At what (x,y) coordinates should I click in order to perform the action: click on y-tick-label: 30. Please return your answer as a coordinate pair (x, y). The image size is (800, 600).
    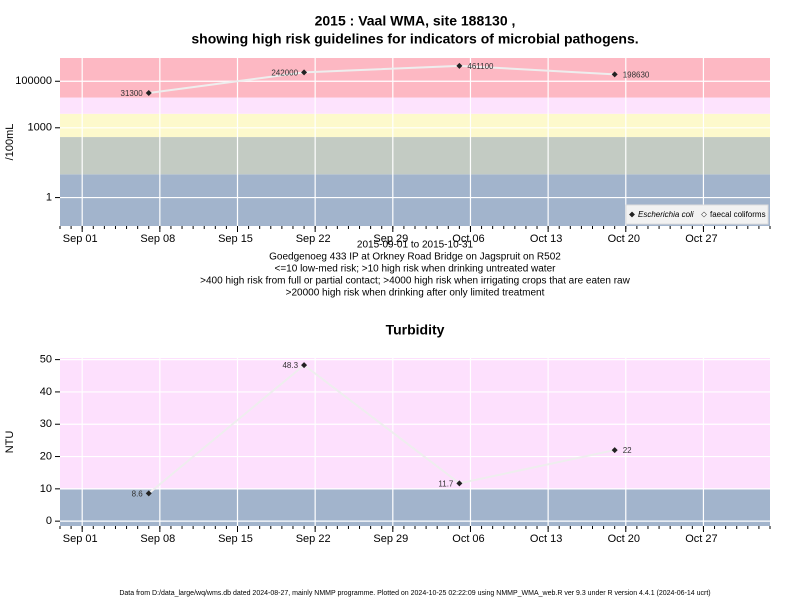
    Looking at the image, I should click on (46, 424).